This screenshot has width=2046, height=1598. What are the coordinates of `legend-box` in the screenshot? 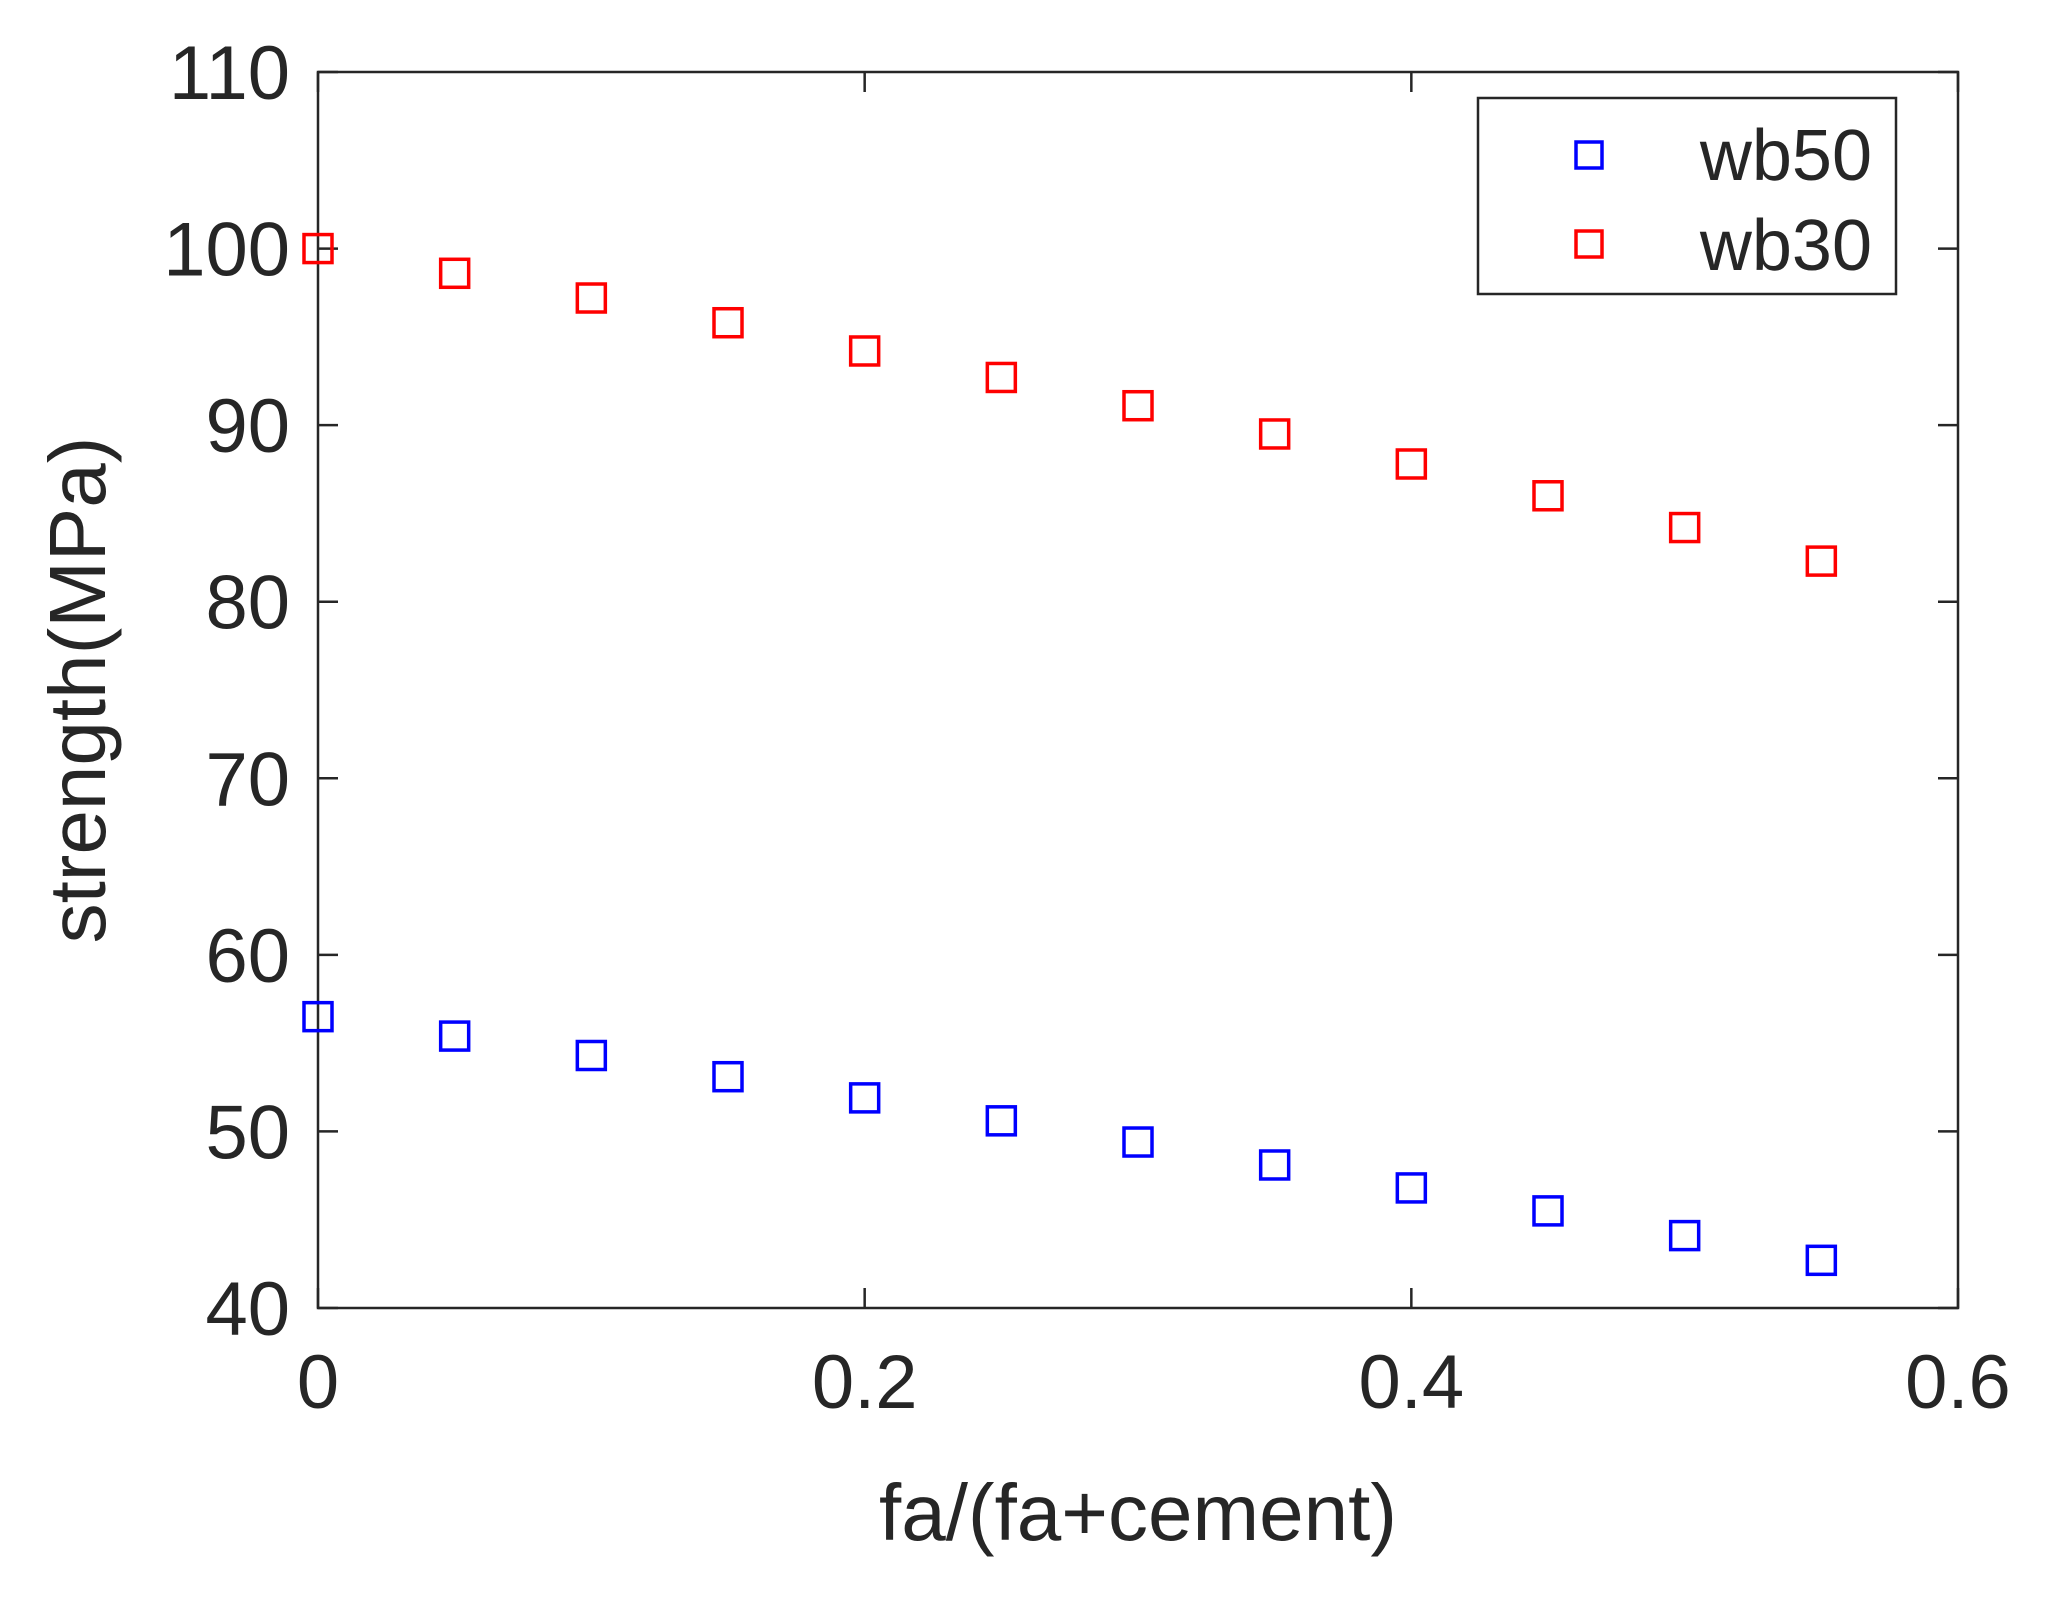 It's located at (1687, 196).